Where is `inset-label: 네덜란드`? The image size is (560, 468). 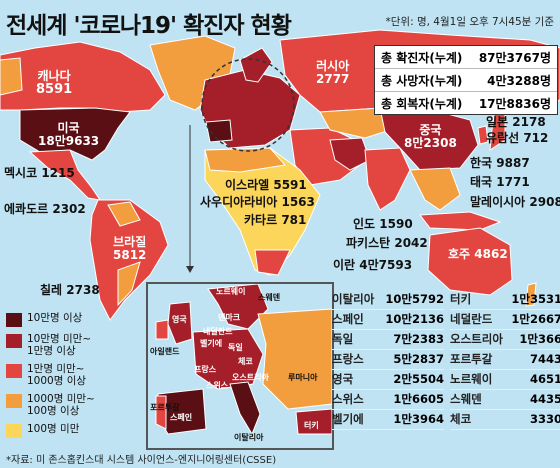 inset-label: 네덜란드 is located at coordinates (218, 331).